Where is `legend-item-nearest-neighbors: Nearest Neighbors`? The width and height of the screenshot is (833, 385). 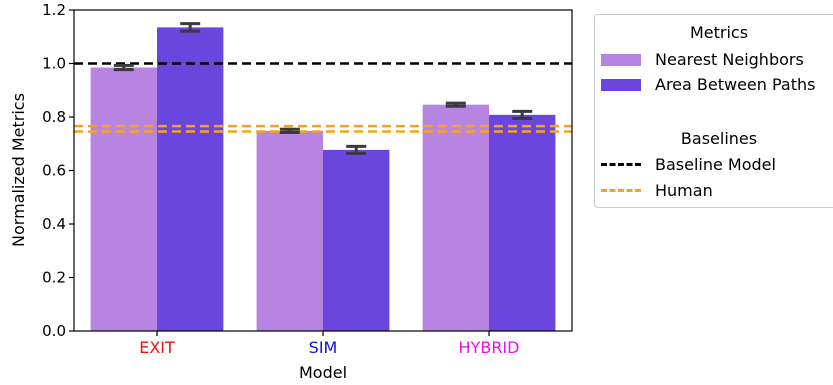
legend-item-nearest-neighbors: Nearest Neighbors is located at coordinates (702, 59).